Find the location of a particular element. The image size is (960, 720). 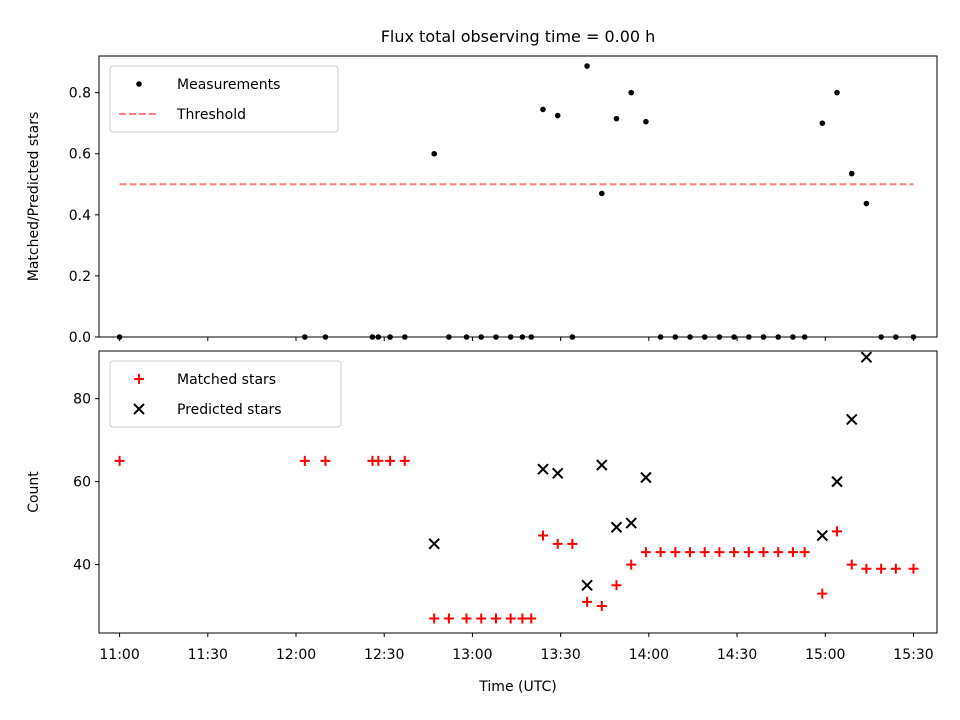

x-tick-label: 13:00 is located at coordinates (472, 655).